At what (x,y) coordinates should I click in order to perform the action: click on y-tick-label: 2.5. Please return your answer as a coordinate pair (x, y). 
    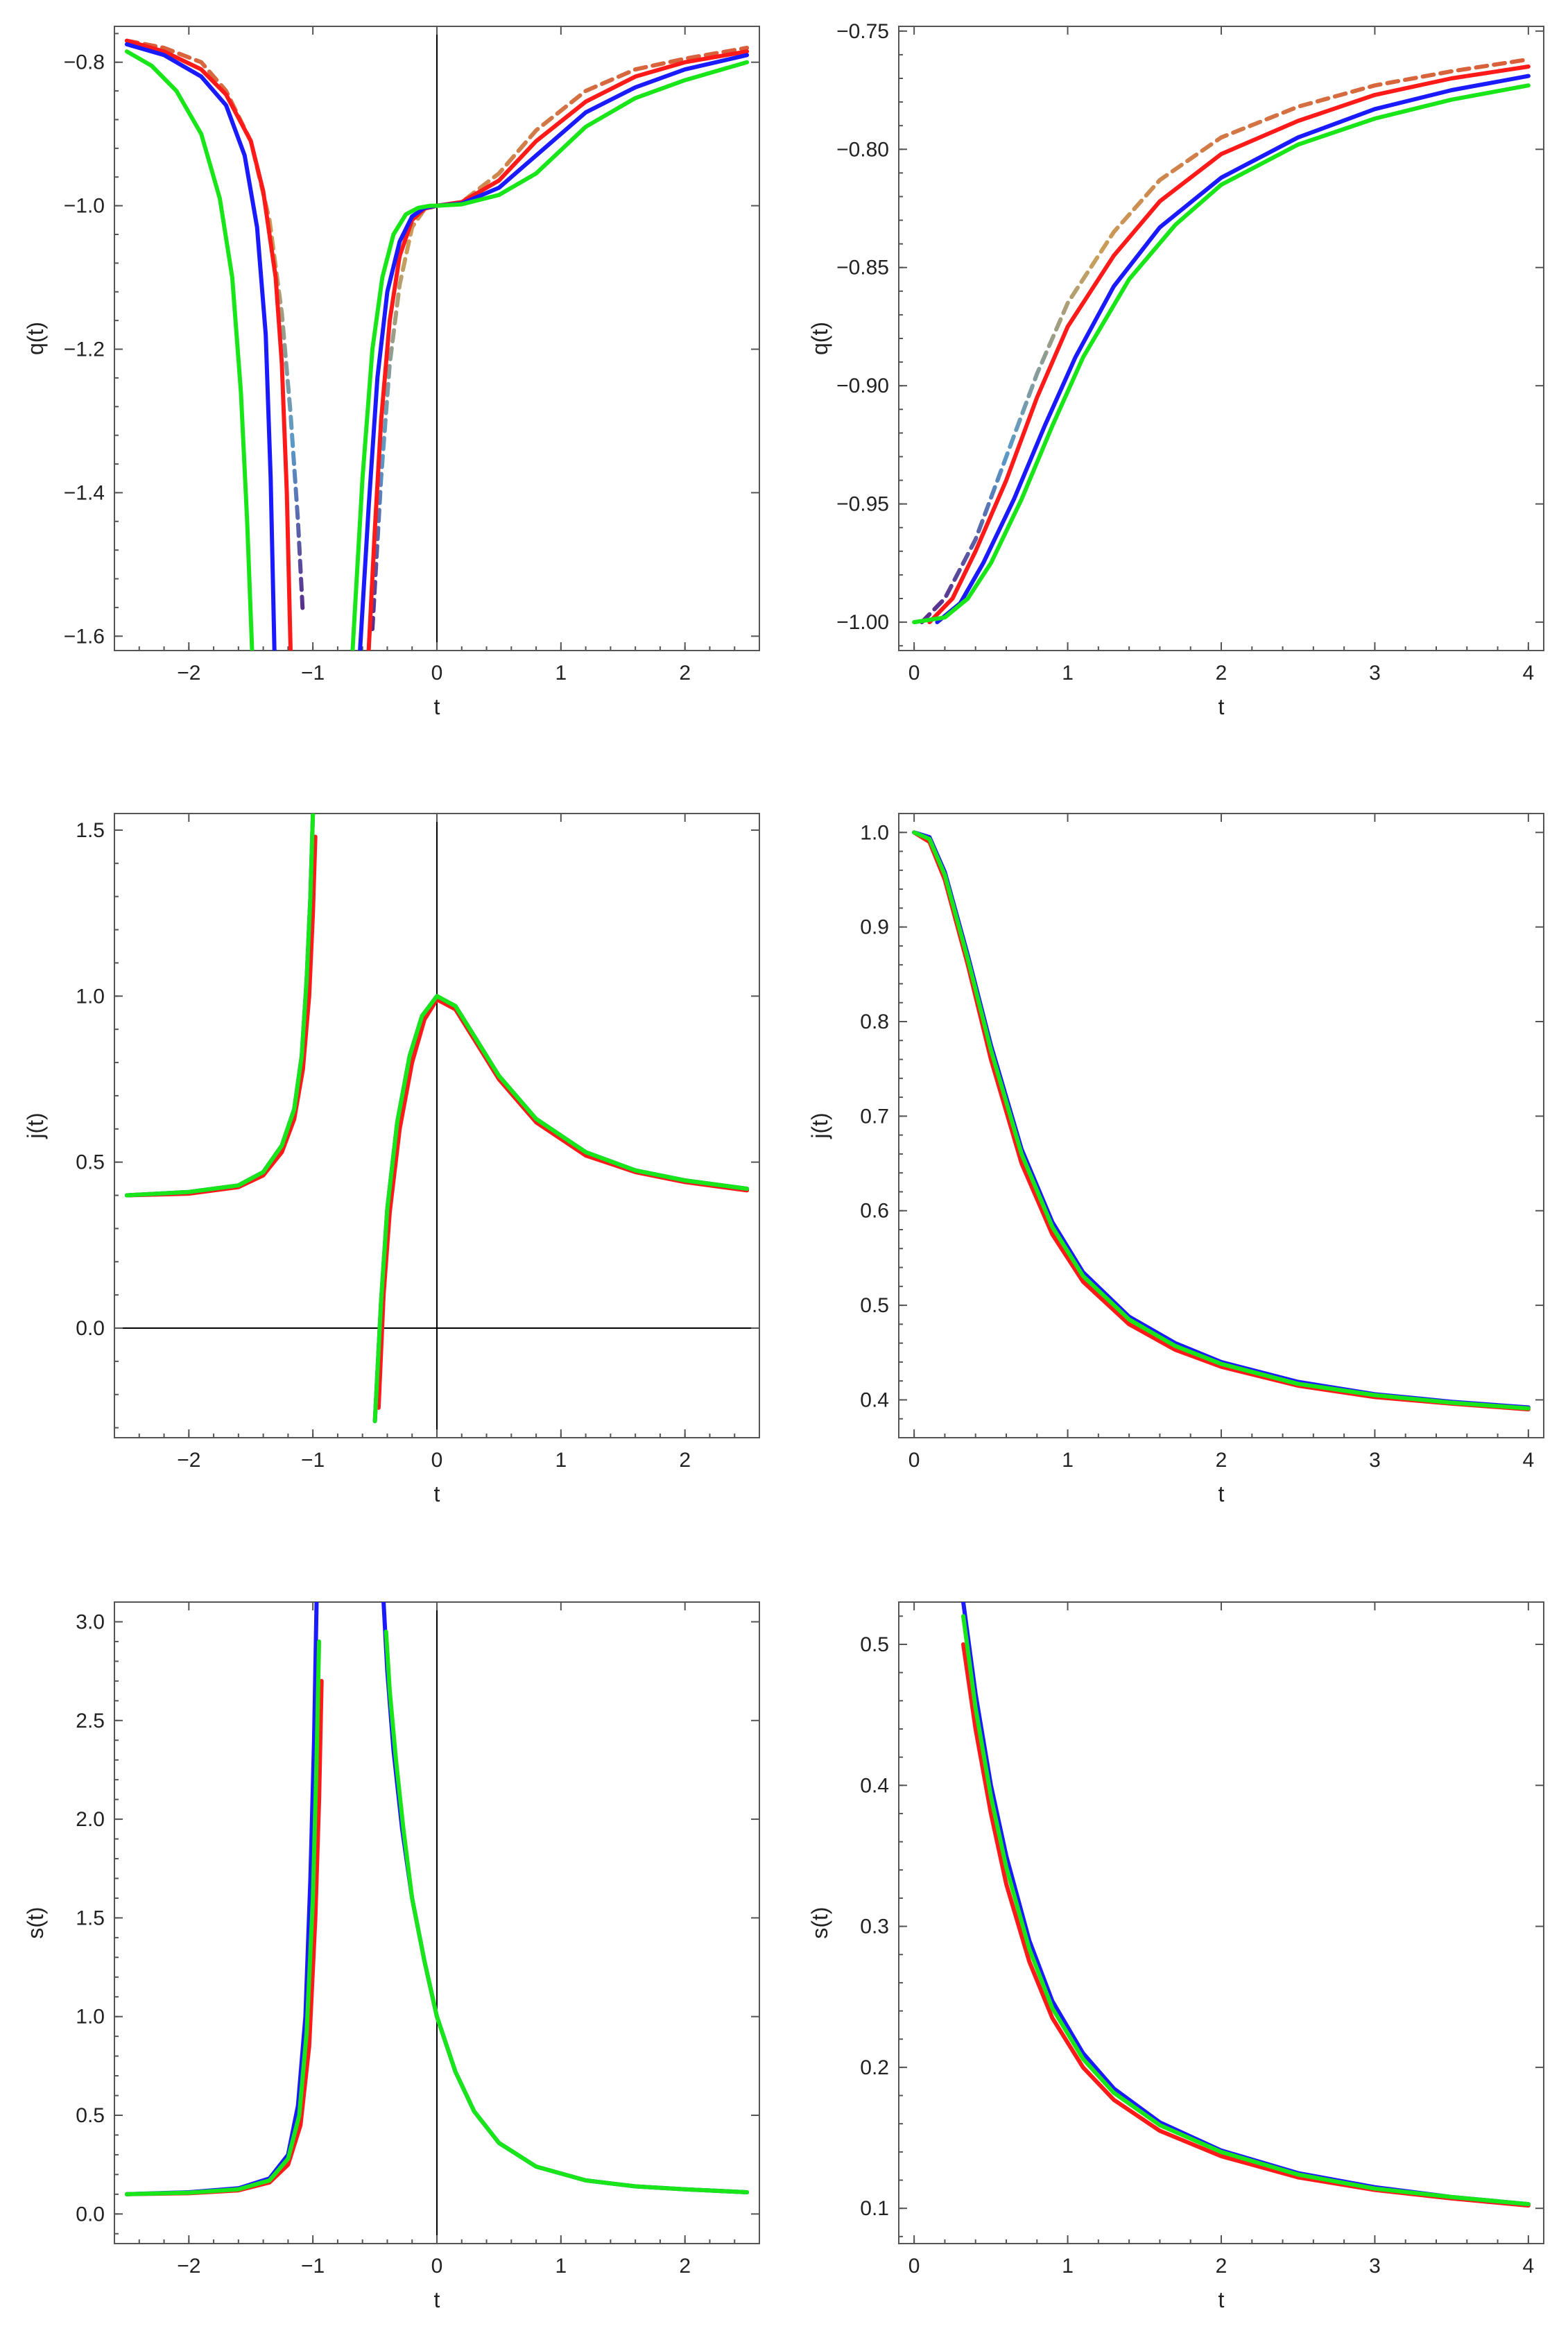
    Looking at the image, I should click on (90, 1721).